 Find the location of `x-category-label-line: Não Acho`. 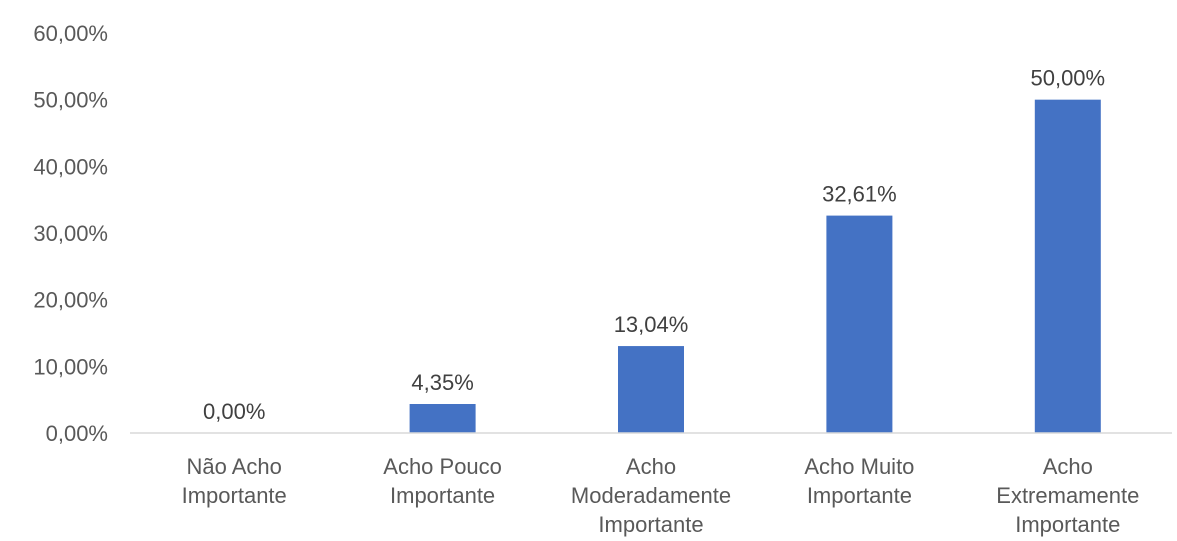

x-category-label-line: Não Acho is located at coordinates (233, 466).